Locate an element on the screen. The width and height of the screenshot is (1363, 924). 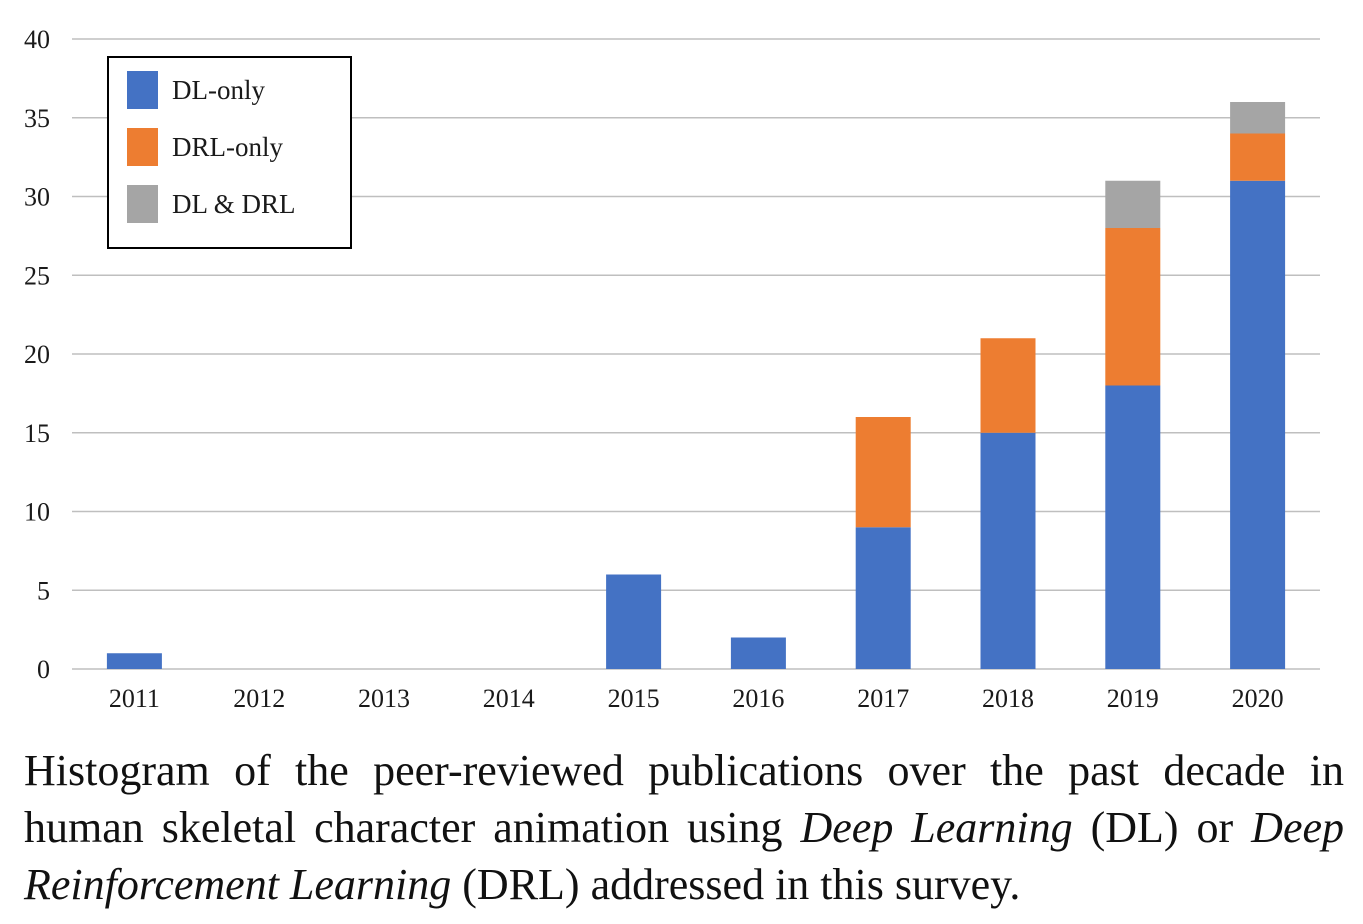
bar-2020-dl-only is located at coordinates (1258, 424).